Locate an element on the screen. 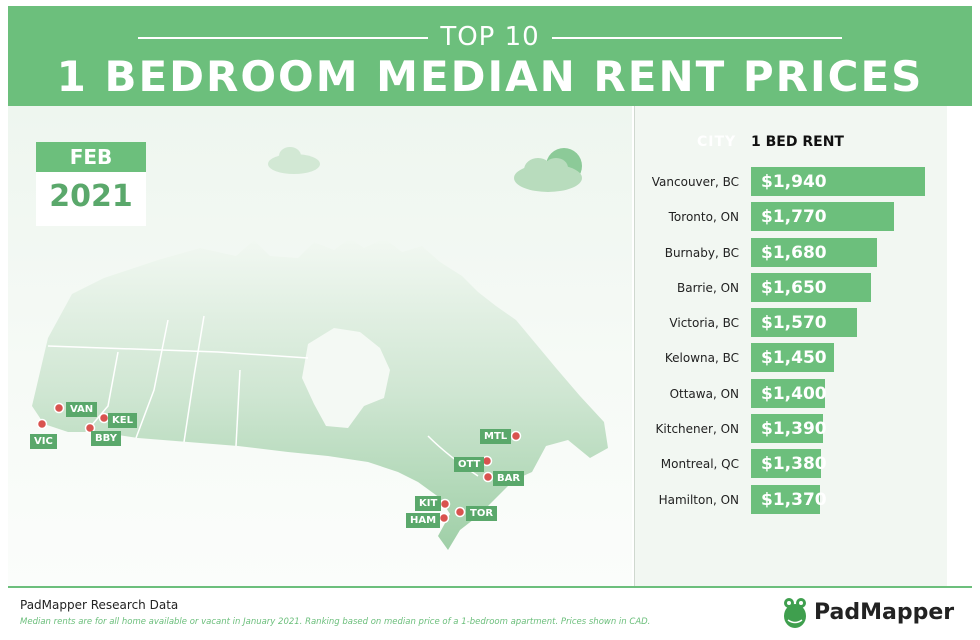  rent-bar: $1,370 is located at coordinates (789, 499).